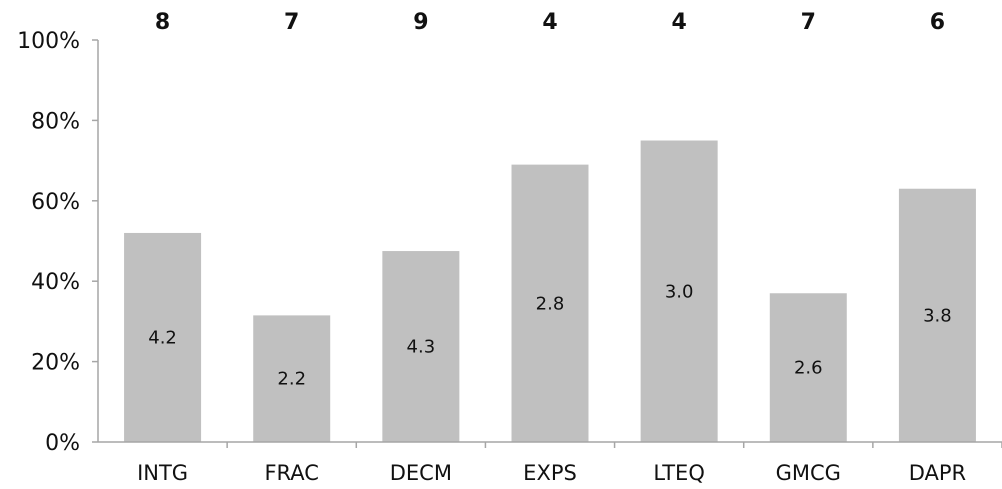 This screenshot has height=489, width=1002. I want to click on x-category-label: GMCG, so click(808, 473).